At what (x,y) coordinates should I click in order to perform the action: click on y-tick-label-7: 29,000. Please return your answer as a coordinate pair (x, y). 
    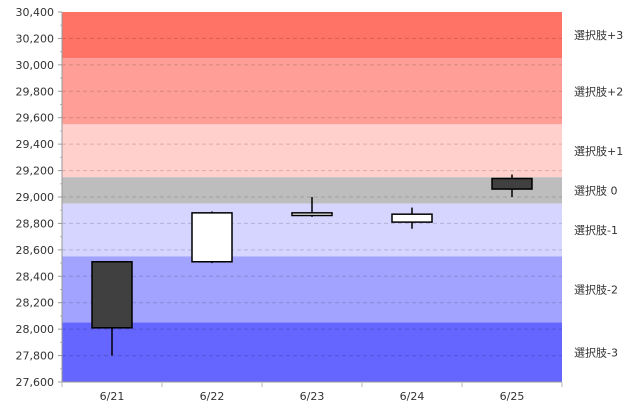
    Looking at the image, I should click on (35, 197).